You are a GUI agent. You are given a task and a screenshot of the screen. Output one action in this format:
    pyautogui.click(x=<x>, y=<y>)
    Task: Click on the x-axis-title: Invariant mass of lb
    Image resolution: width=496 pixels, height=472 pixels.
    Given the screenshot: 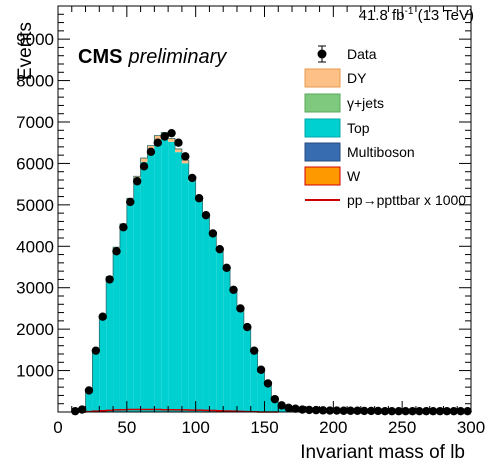 What is the action you would take?
    pyautogui.click(x=382, y=452)
    